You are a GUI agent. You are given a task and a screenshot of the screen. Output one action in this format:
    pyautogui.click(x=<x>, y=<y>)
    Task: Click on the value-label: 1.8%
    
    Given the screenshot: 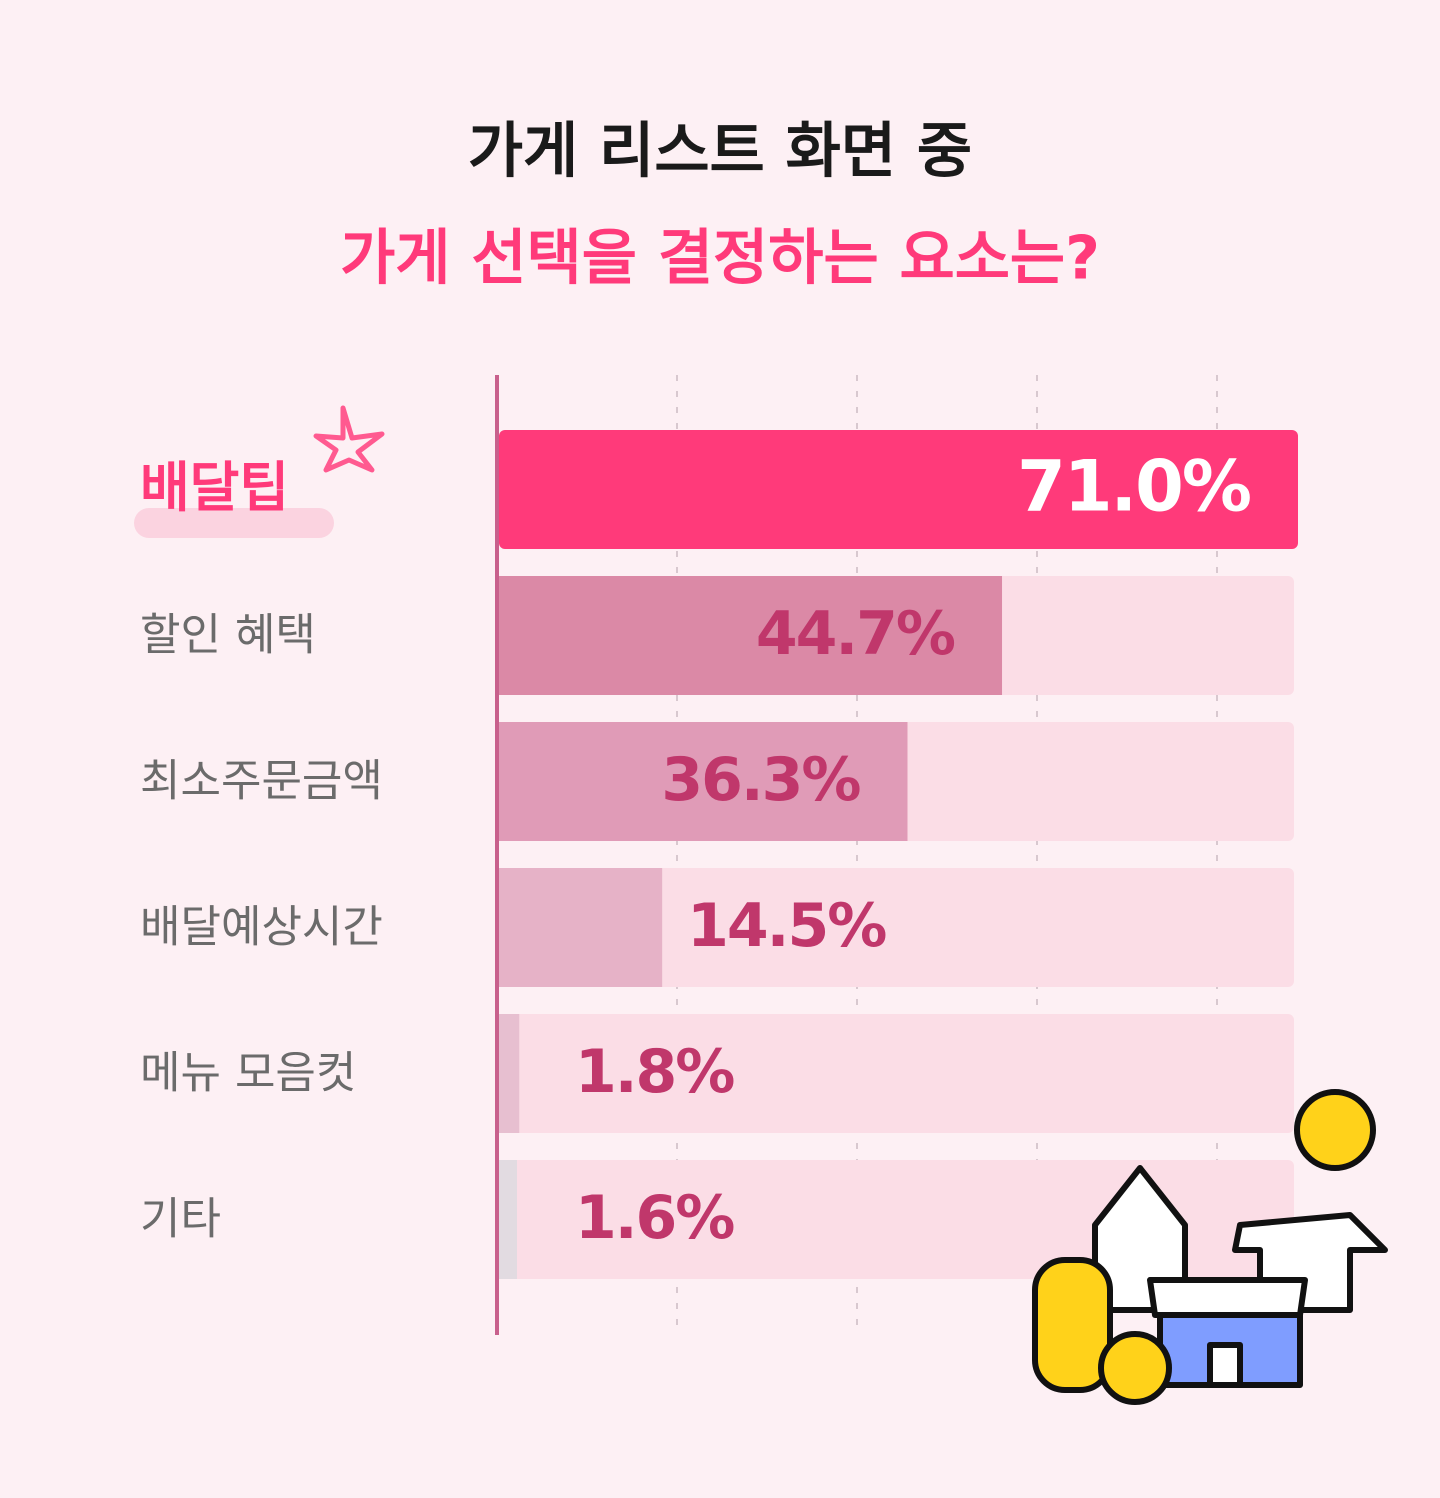 What is the action you would take?
    pyautogui.click(x=654, y=1072)
    